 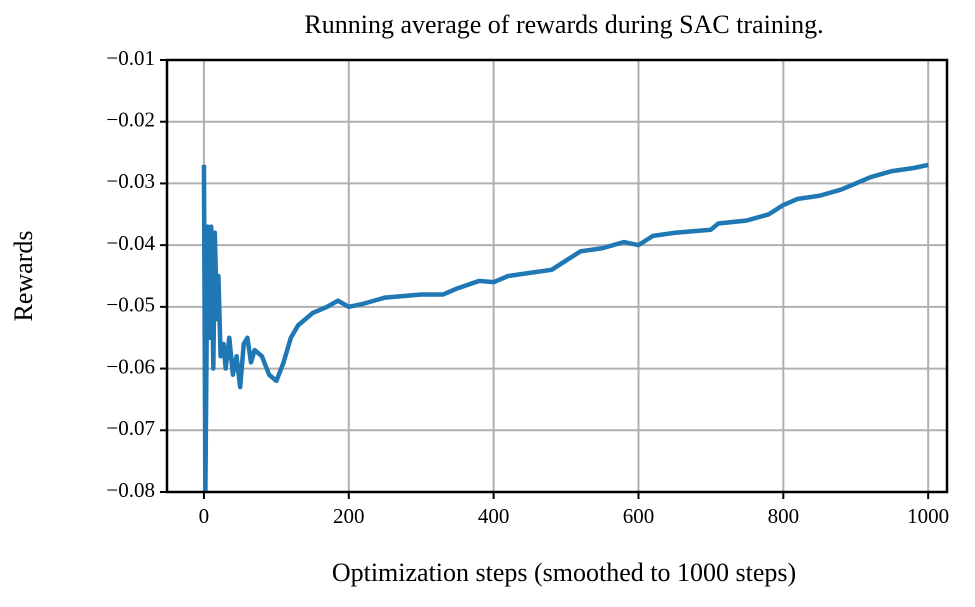 What do you see at coordinates (130, 243) in the screenshot?
I see `y-tick-label: −0.04` at bounding box center [130, 243].